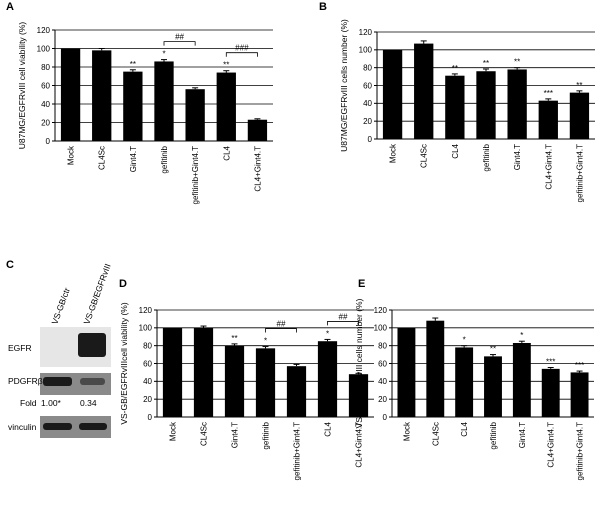 This screenshot has width=600, height=512. Describe the element at coordinates (10, 265) in the screenshot. I see `panel-label-c: C` at that location.